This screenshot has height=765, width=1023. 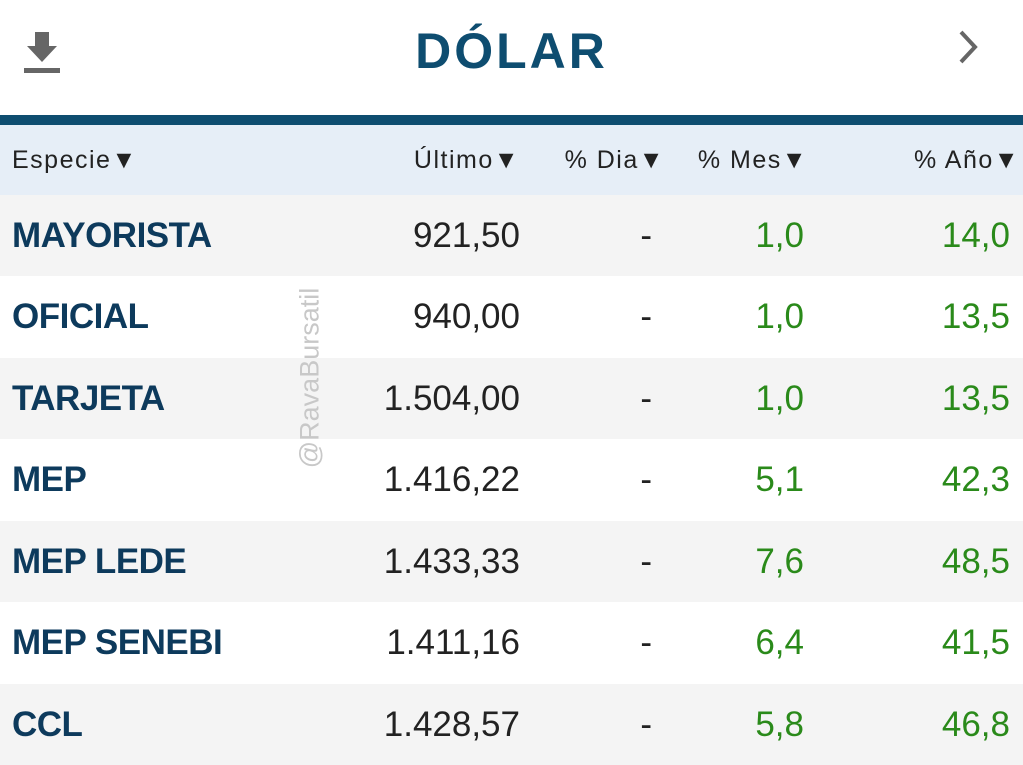 I want to click on table-cell: 940,00, so click(x=466, y=316).